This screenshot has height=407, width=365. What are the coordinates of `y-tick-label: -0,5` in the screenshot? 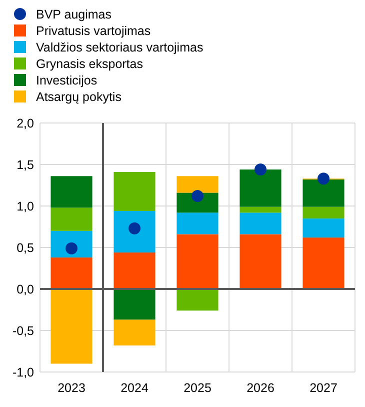 It's located at (23, 331).